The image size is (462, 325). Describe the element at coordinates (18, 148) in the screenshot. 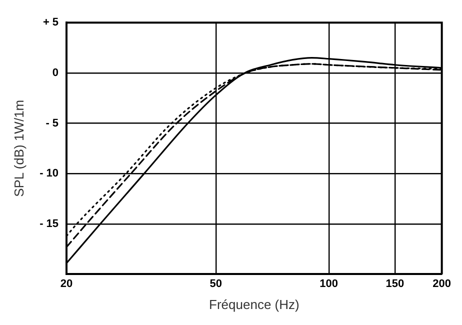

I see `y-axis-title: SPL (dB) 1W/1m` at that location.